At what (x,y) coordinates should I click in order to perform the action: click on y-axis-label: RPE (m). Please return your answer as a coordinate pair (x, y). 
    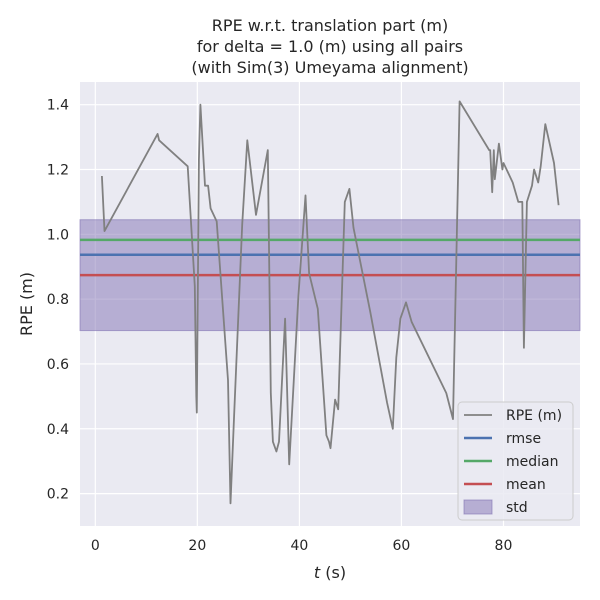
    Looking at the image, I should click on (26, 304).